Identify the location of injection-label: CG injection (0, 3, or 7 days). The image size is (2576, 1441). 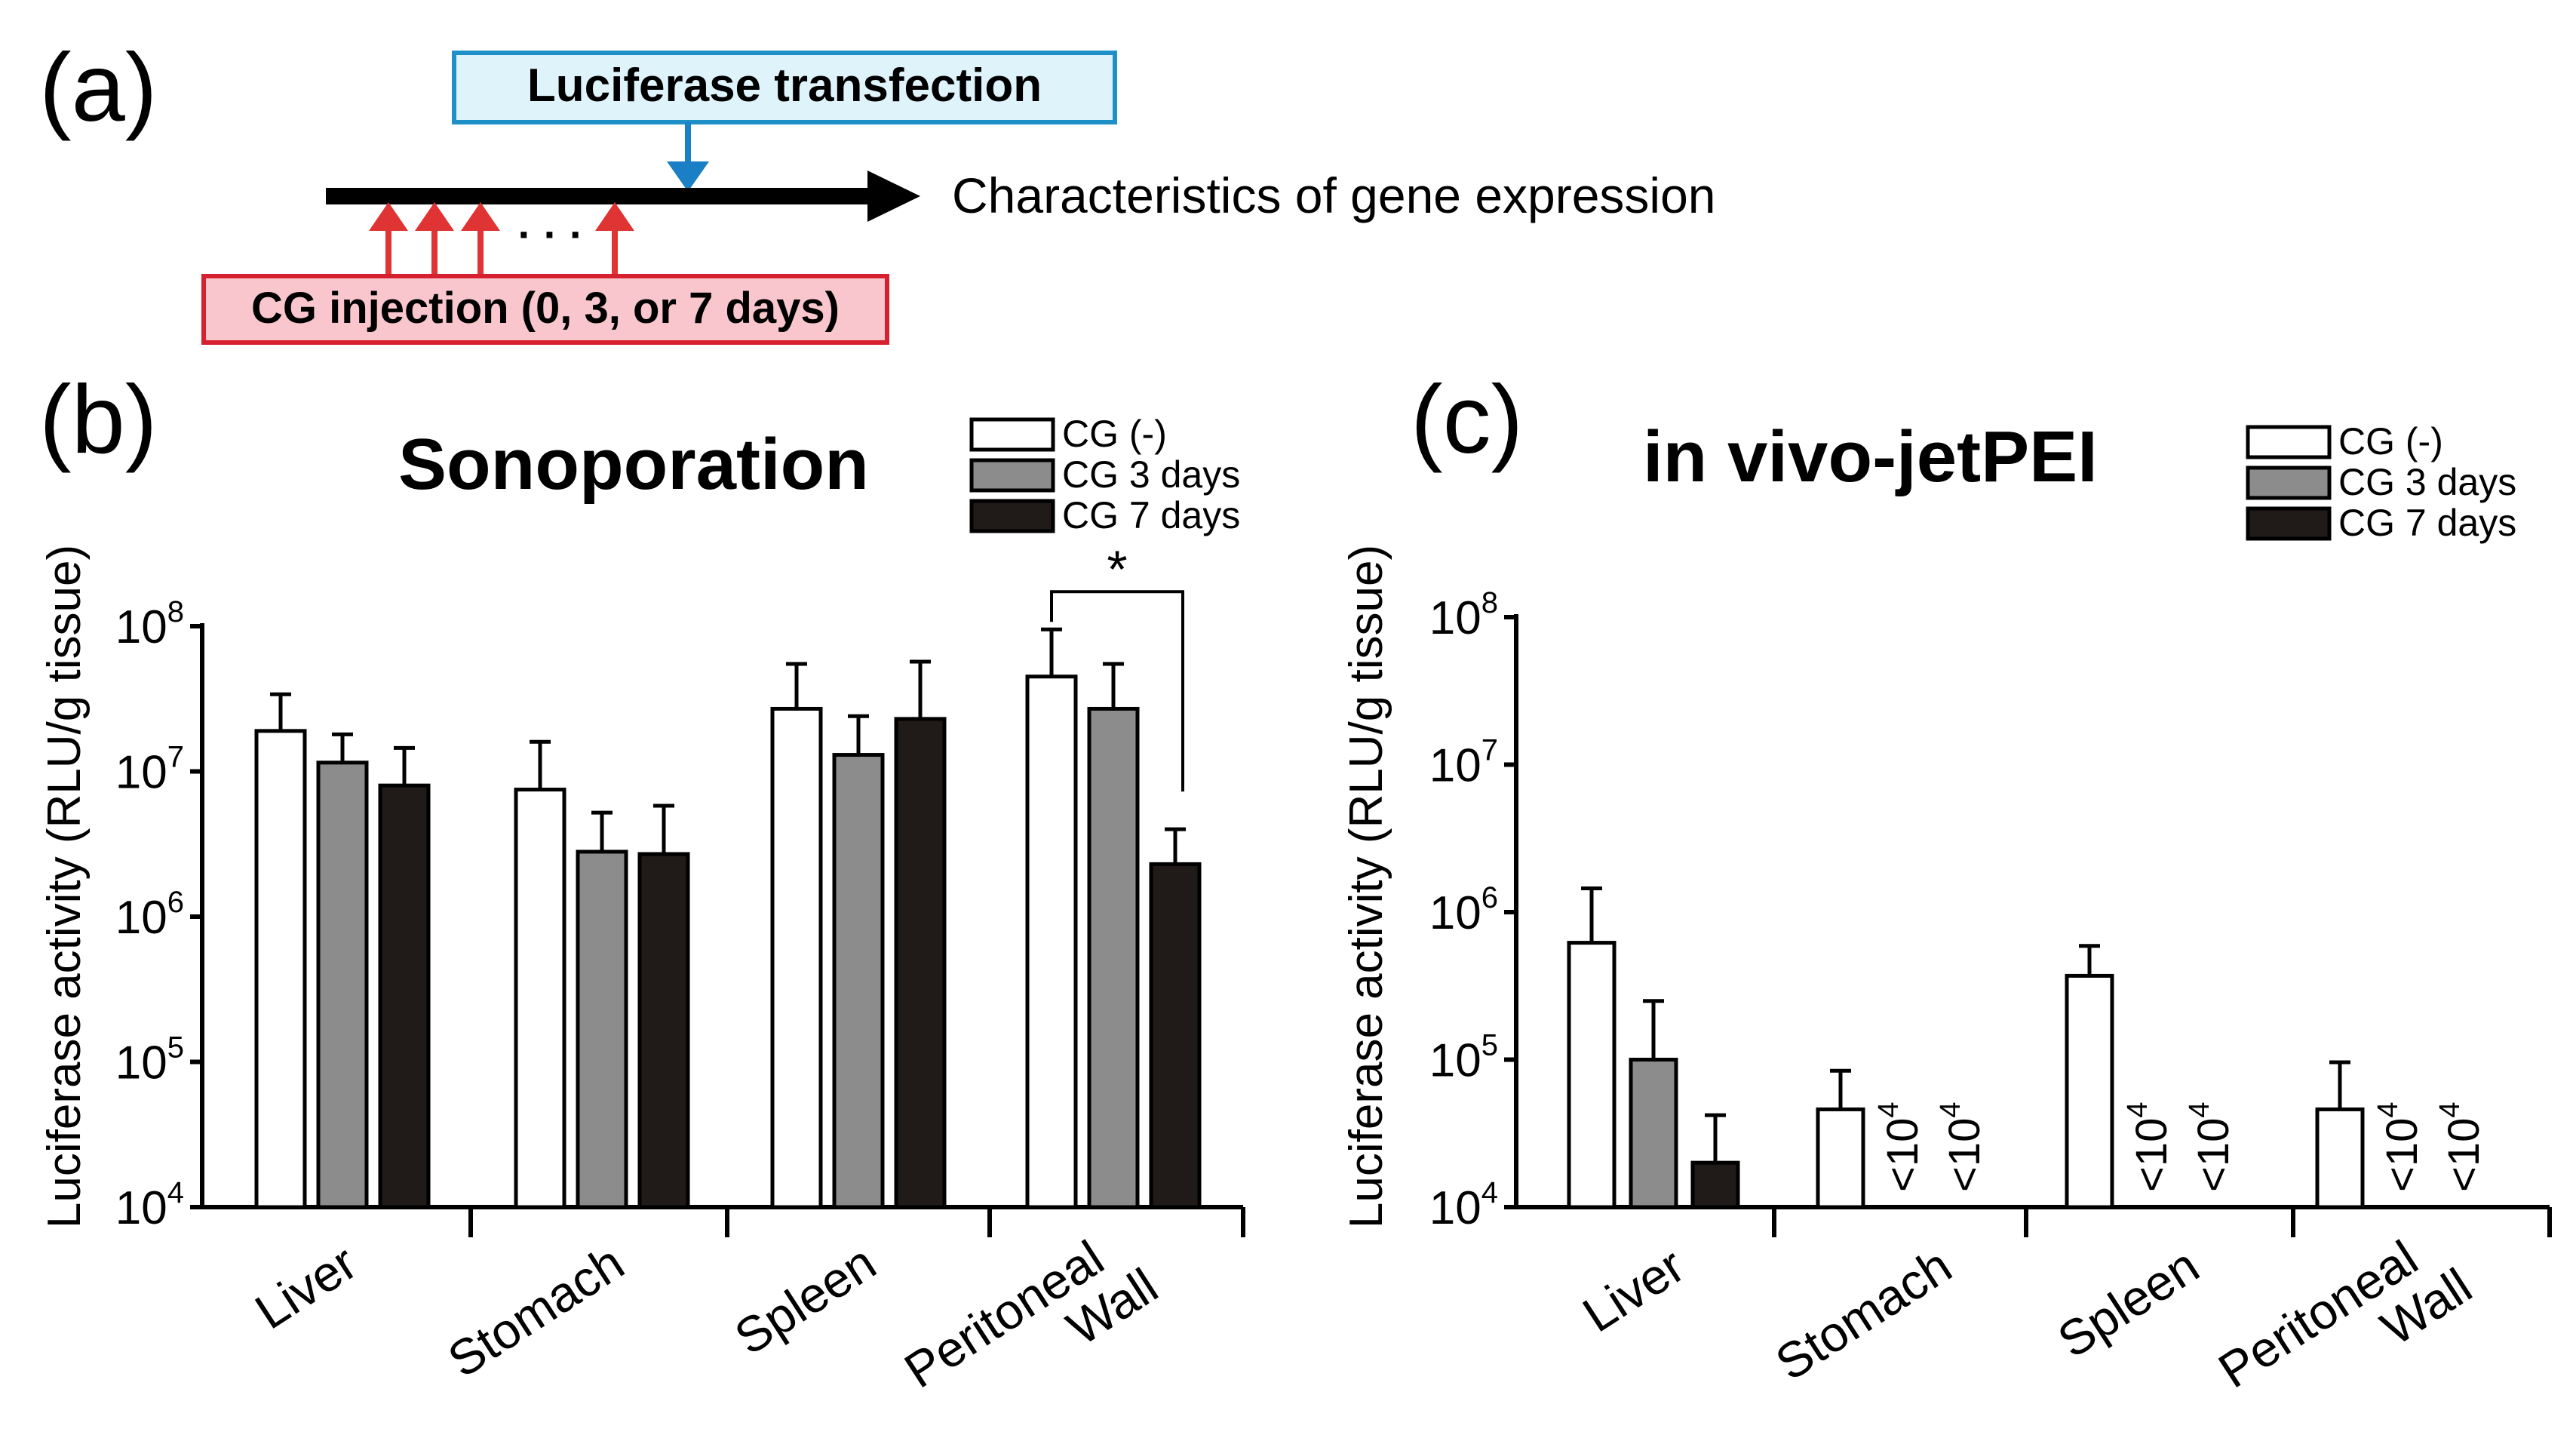
(545, 308).